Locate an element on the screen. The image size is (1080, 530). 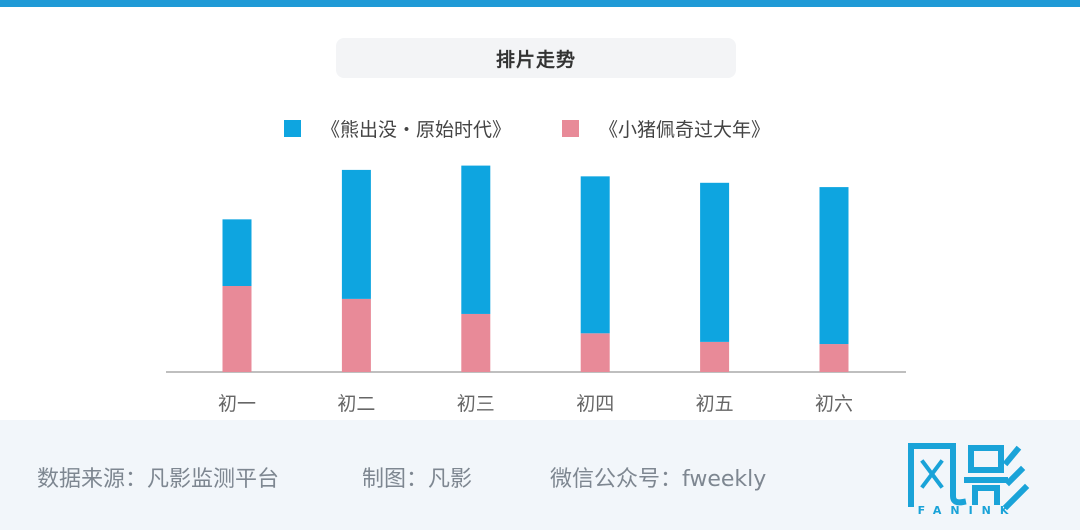
footer-wechat: 微信公众号：fweekly is located at coordinates (658, 479).